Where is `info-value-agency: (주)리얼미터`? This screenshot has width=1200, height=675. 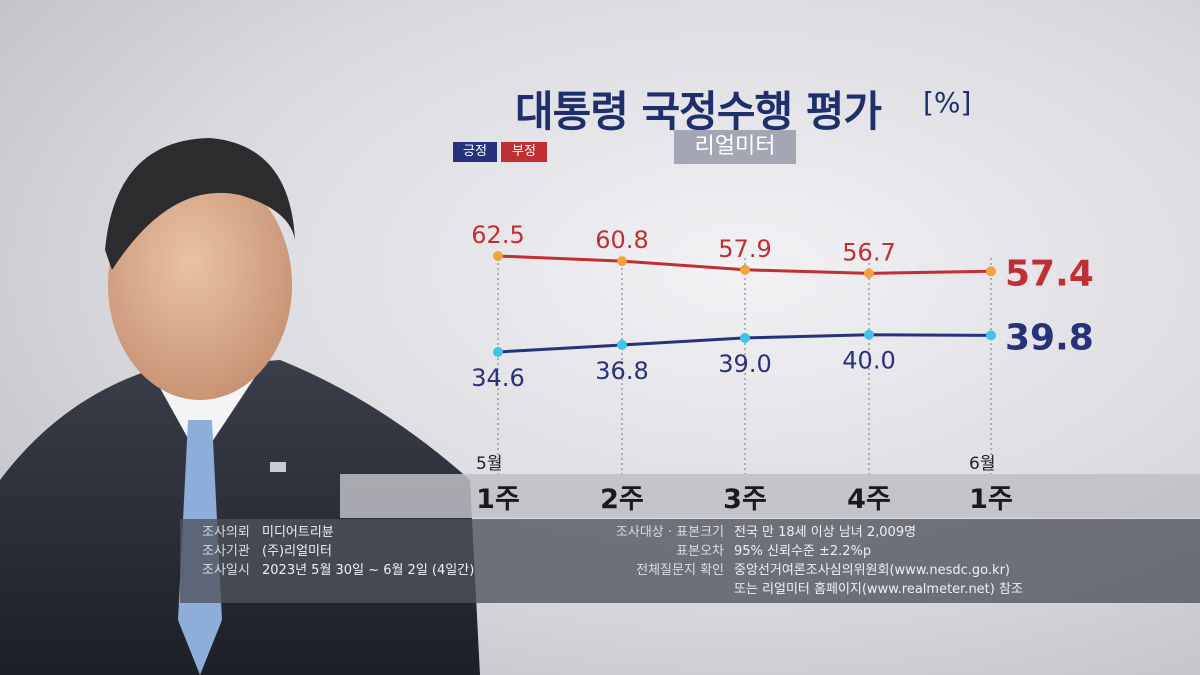
info-value-agency: (주)리얼미터 is located at coordinates (297, 551).